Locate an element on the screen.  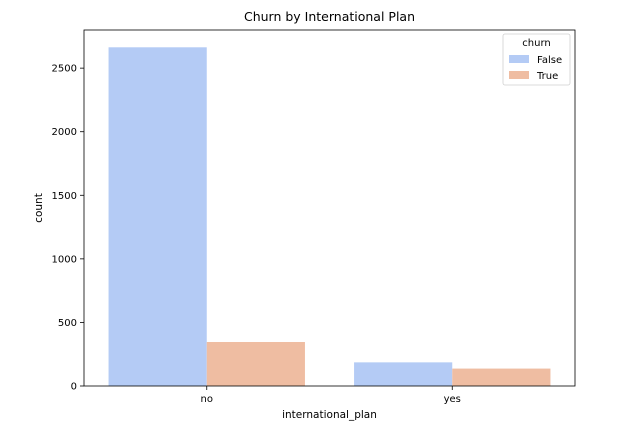
legend-entry-false: False is located at coordinates (549, 60).